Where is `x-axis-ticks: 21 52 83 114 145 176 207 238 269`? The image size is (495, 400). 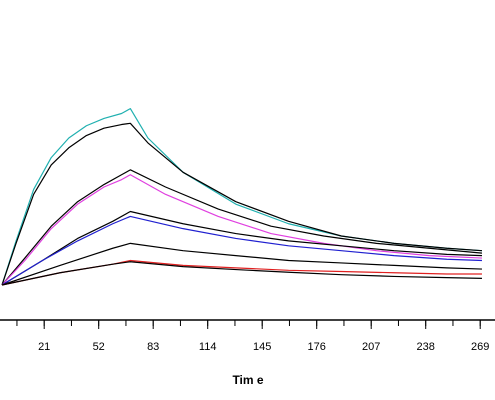 x-axis-ticks: 21 52 83 114 145 176 207 238 269 is located at coordinates (252, 336).